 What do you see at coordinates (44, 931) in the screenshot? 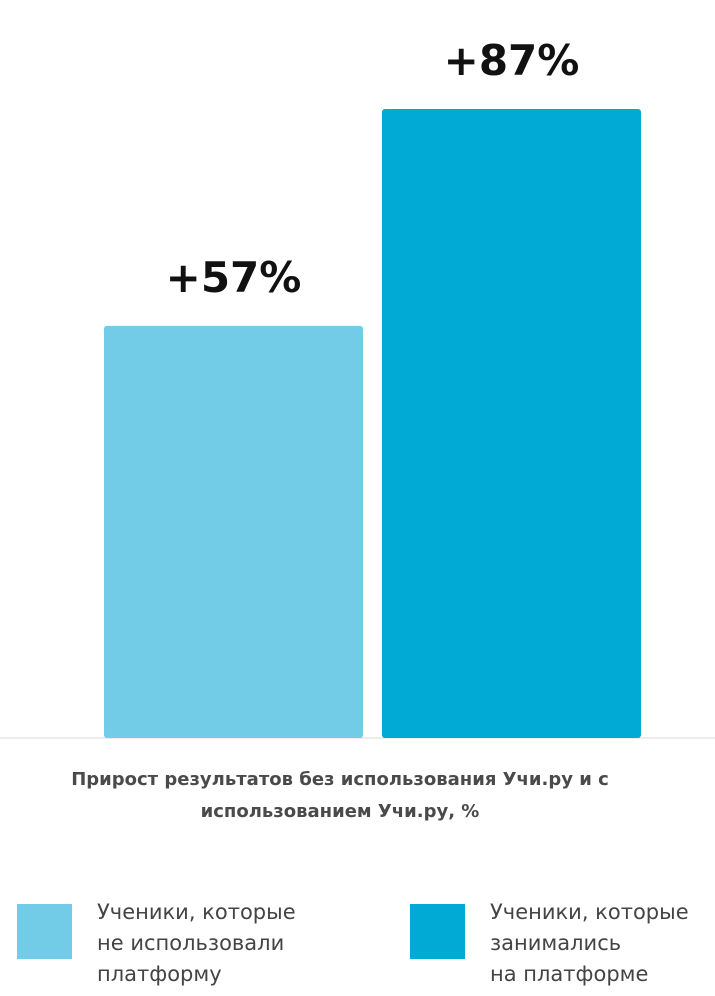
I see `legend-swatch-light` at bounding box center [44, 931].